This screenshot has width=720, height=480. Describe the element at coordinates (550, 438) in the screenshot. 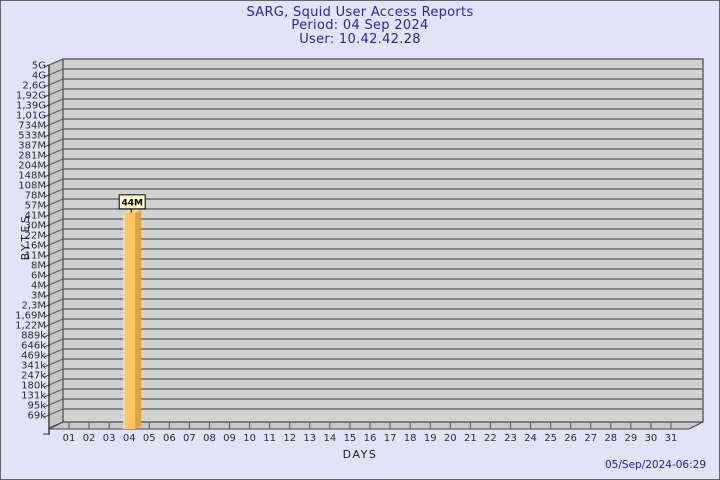

I see `x-tick-label: 25` at that location.